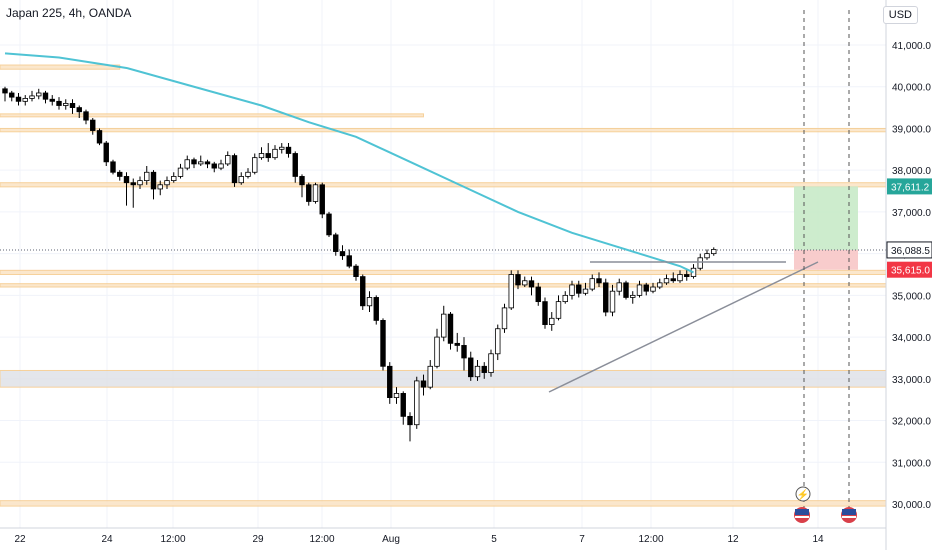 The image size is (932, 550). I want to click on x-tick-label: 12, so click(733, 539).